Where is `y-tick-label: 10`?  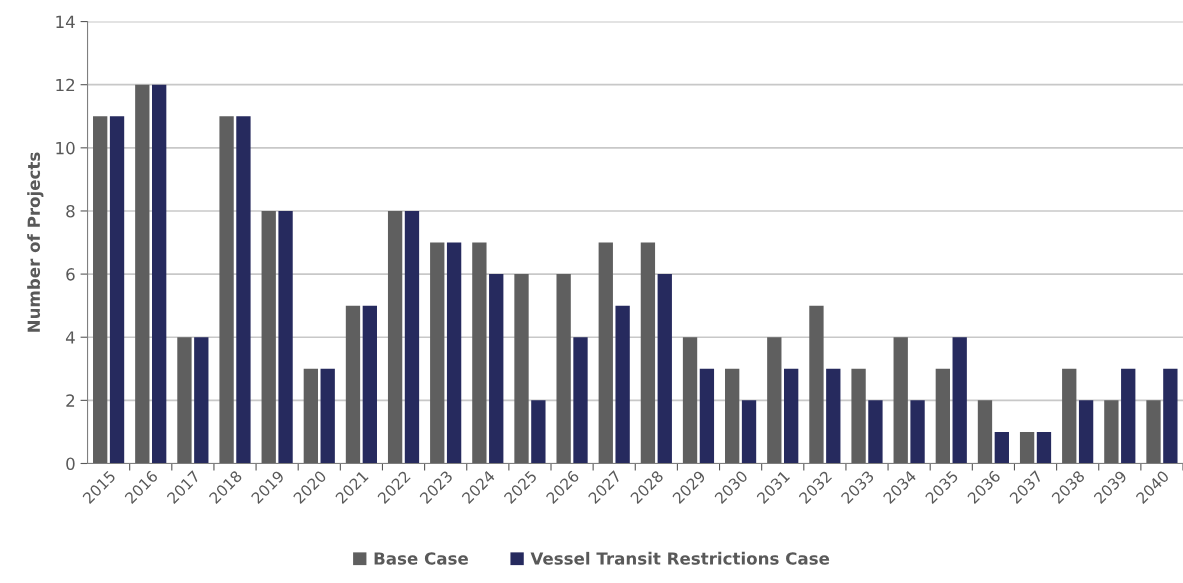
y-tick-label: 10 is located at coordinates (65, 148).